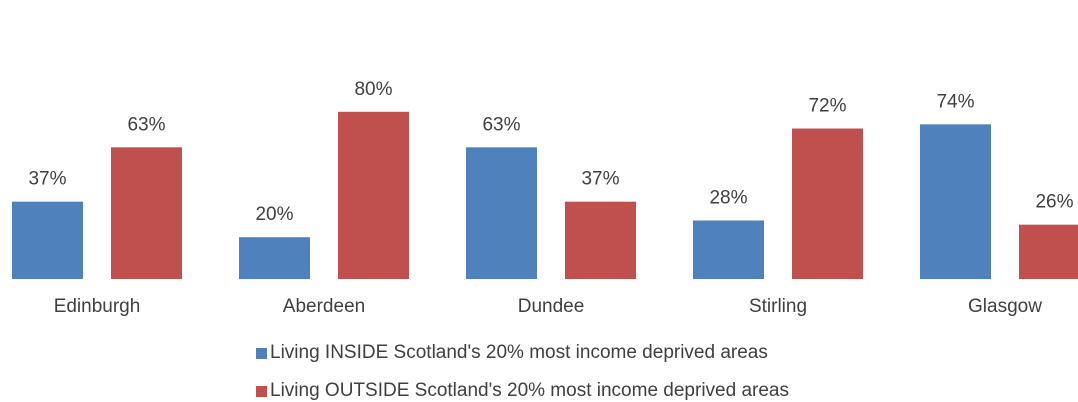 This screenshot has width=1078, height=402. What do you see at coordinates (261, 391) in the screenshot?
I see `legend-swatch-outside` at bounding box center [261, 391].